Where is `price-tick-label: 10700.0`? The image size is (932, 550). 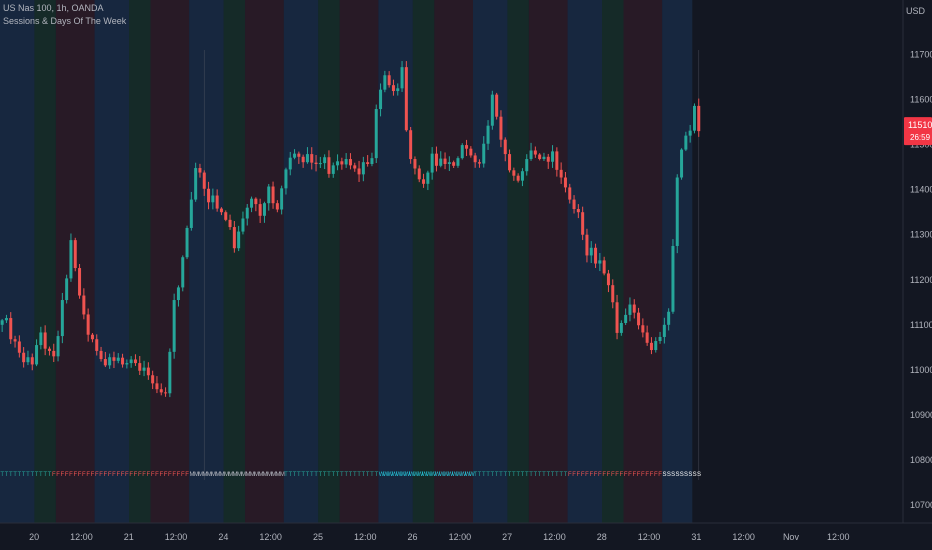 price-tick-label: 10700.0 is located at coordinates (921, 505).